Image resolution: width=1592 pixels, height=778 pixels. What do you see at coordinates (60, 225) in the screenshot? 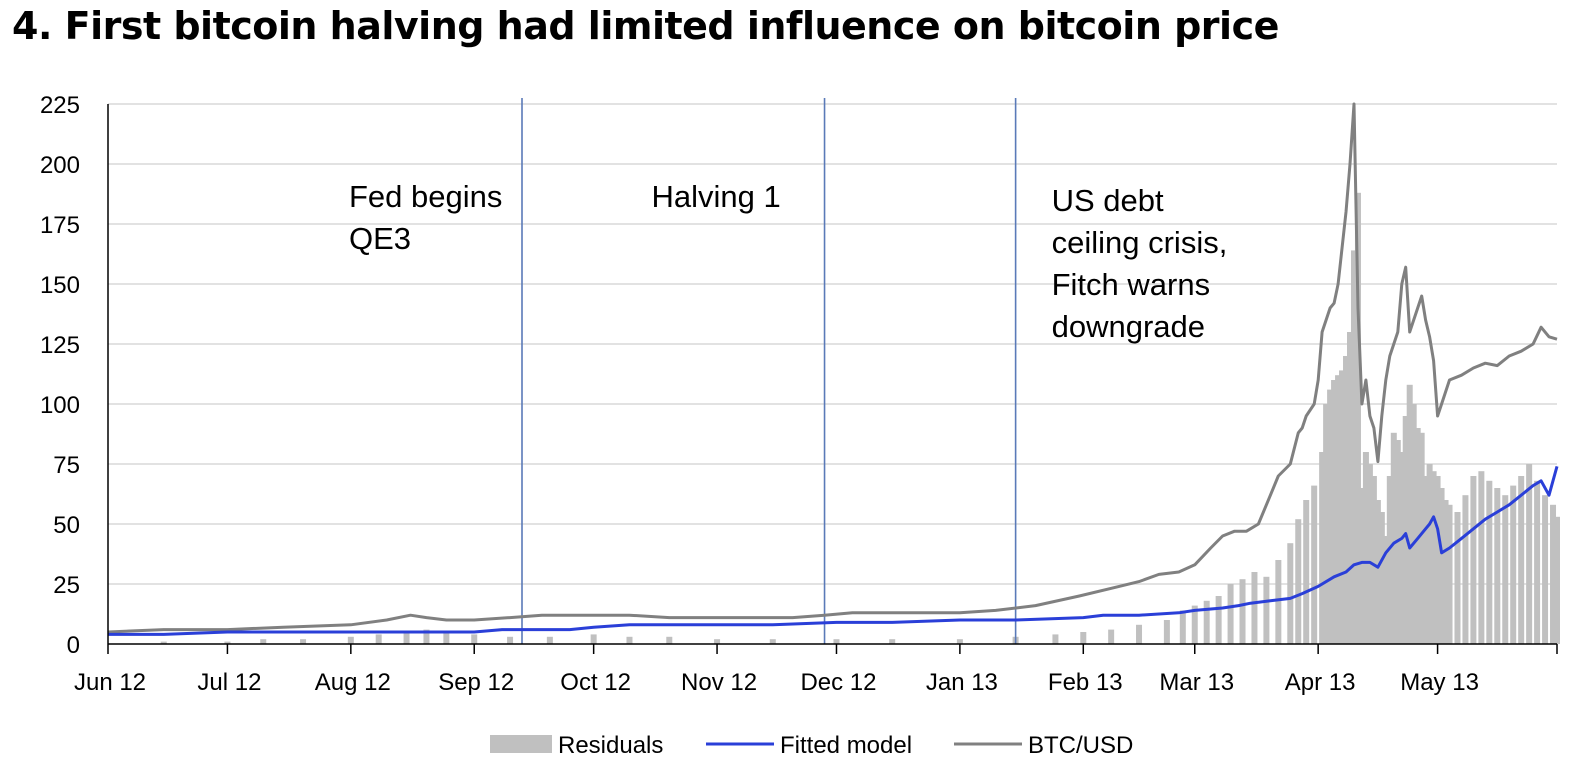
I see `y-tick-label: 175` at bounding box center [60, 225].